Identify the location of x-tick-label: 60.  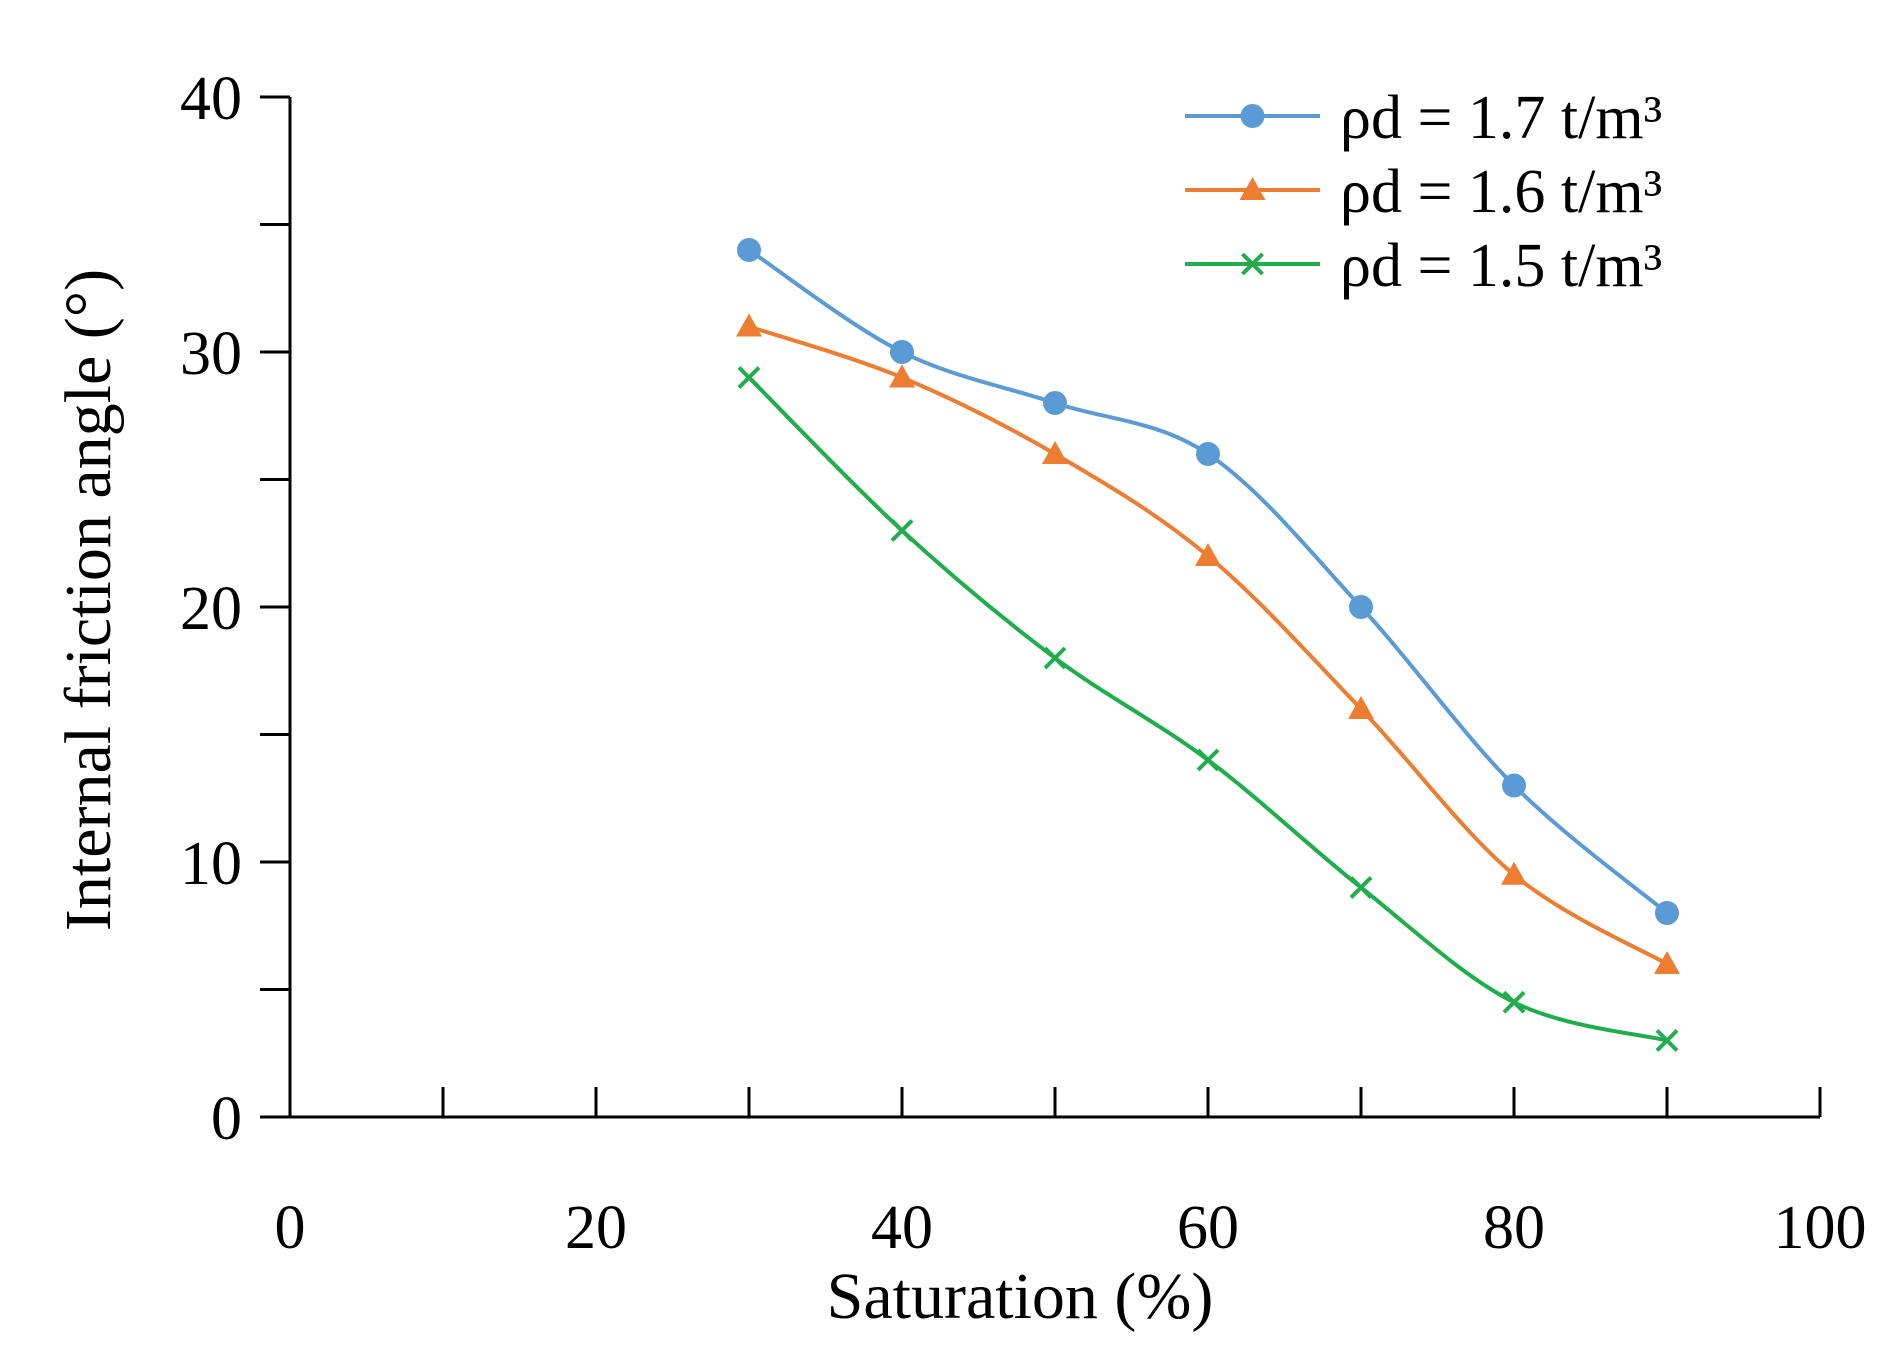
(1208, 1228).